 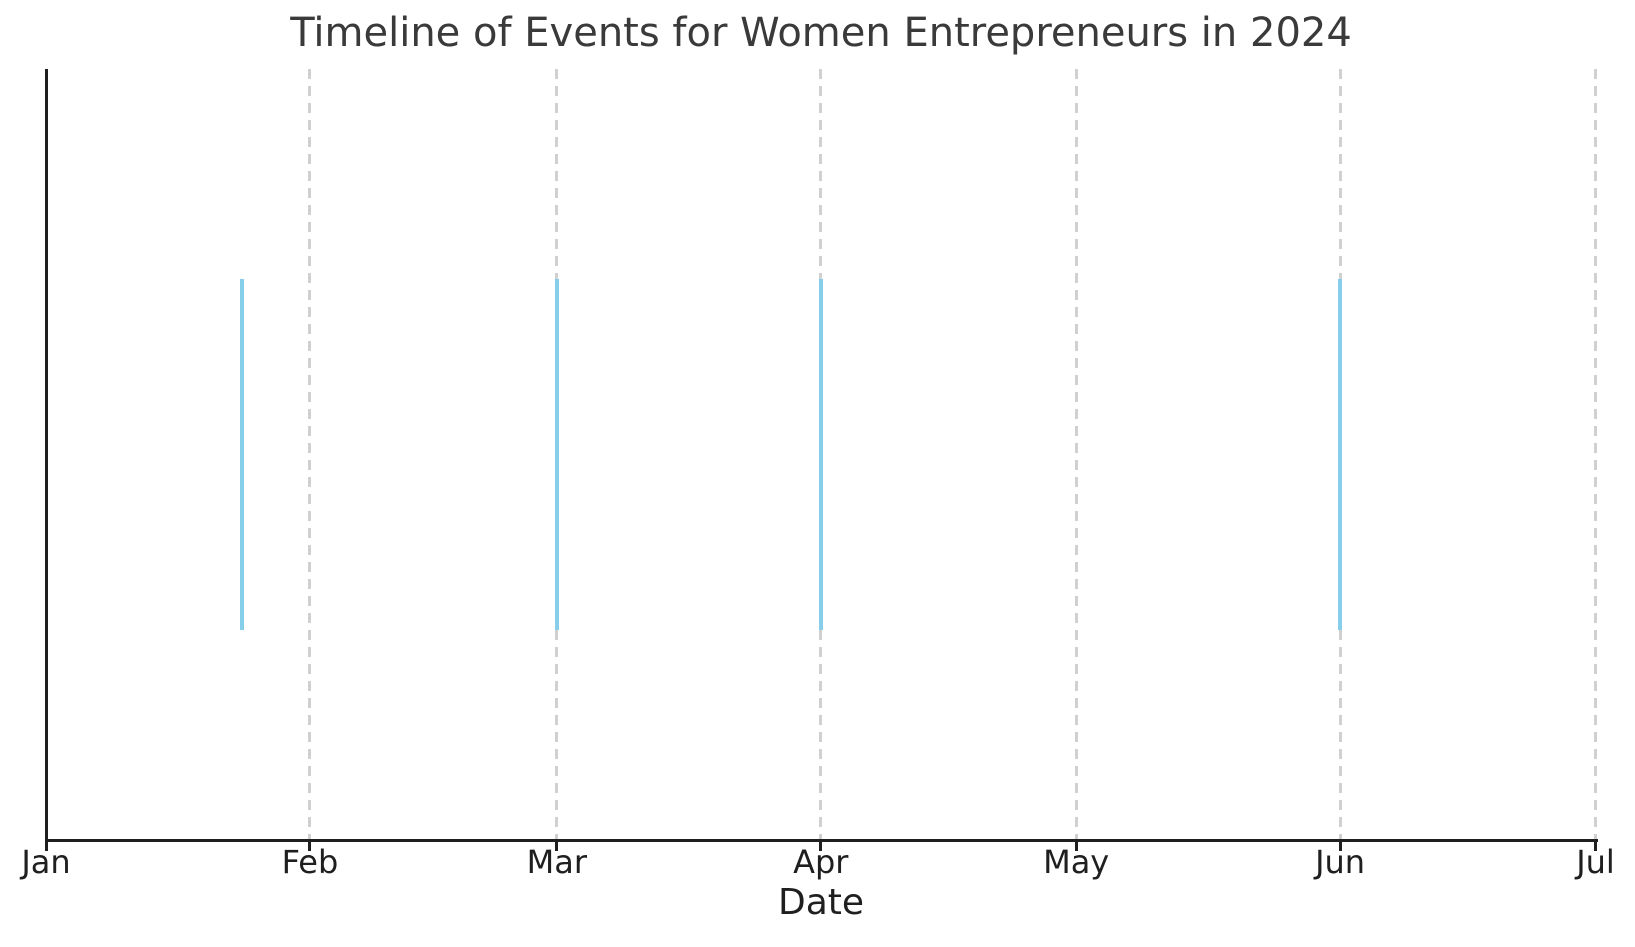 I want to click on x-axis-tick-label: Feb, so click(x=310, y=862).